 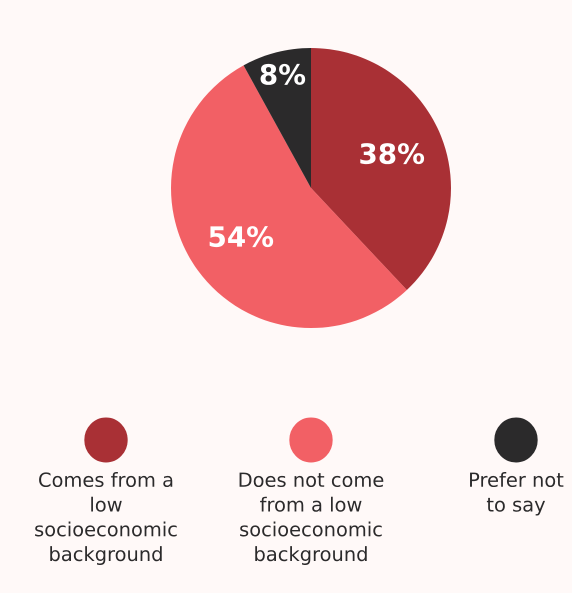 What do you see at coordinates (283, 74) in the screenshot?
I see `data-label: 8%` at bounding box center [283, 74].